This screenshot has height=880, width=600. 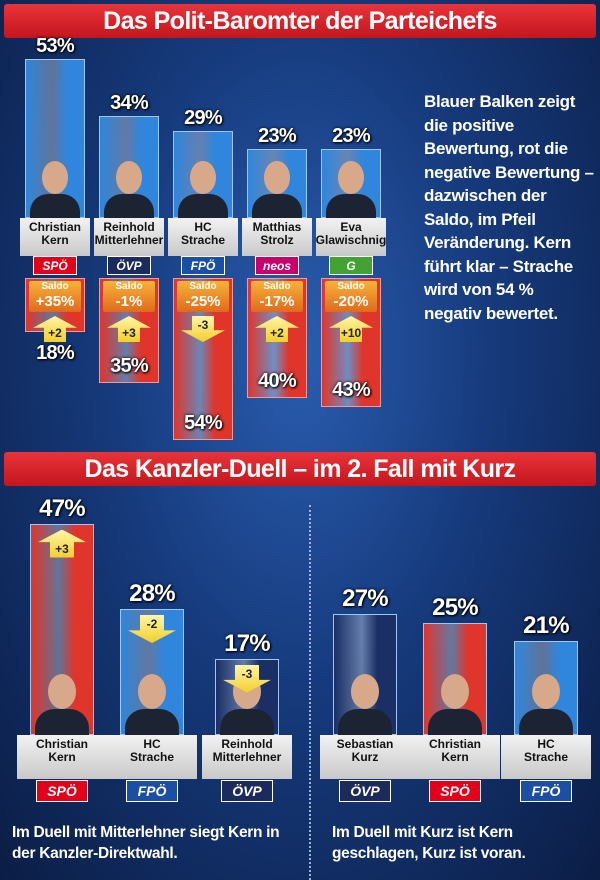 I want to click on saldo-value: -1%, so click(x=129, y=301).